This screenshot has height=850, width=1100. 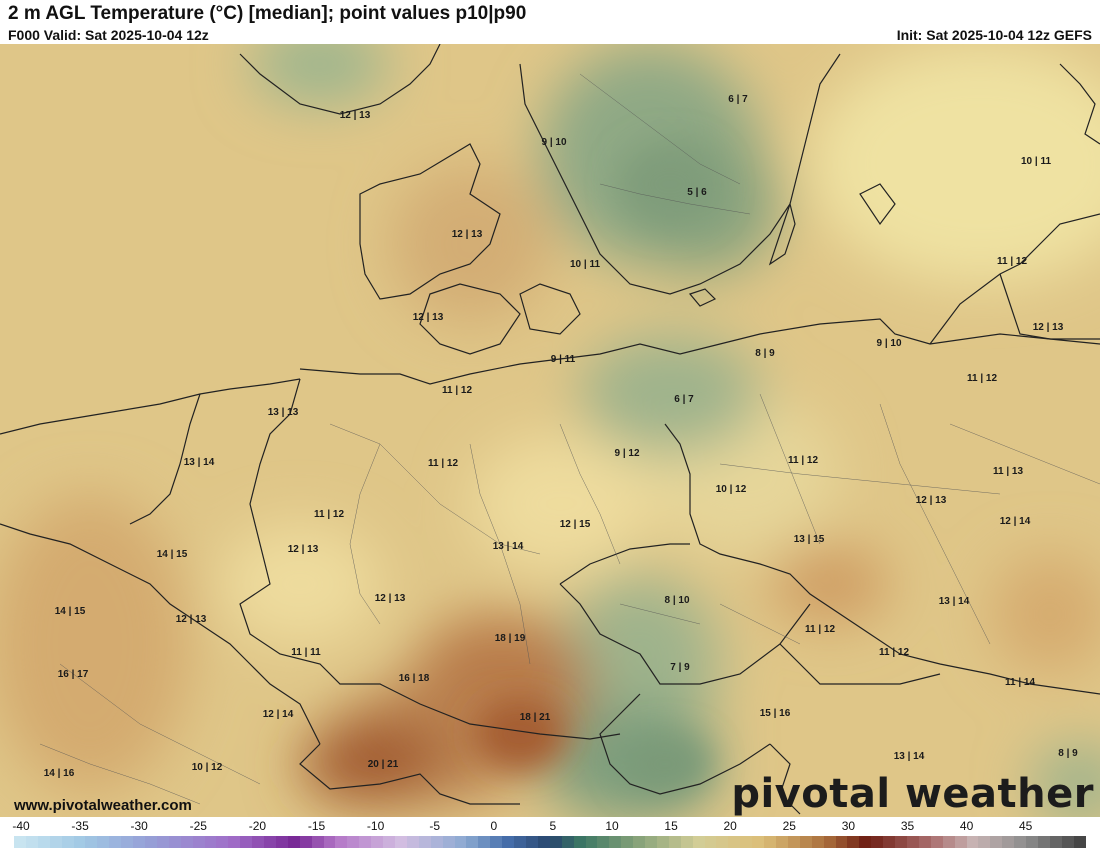 What do you see at coordinates (510, 638) in the screenshot?
I see `point-value-label: 18 | 19` at bounding box center [510, 638].